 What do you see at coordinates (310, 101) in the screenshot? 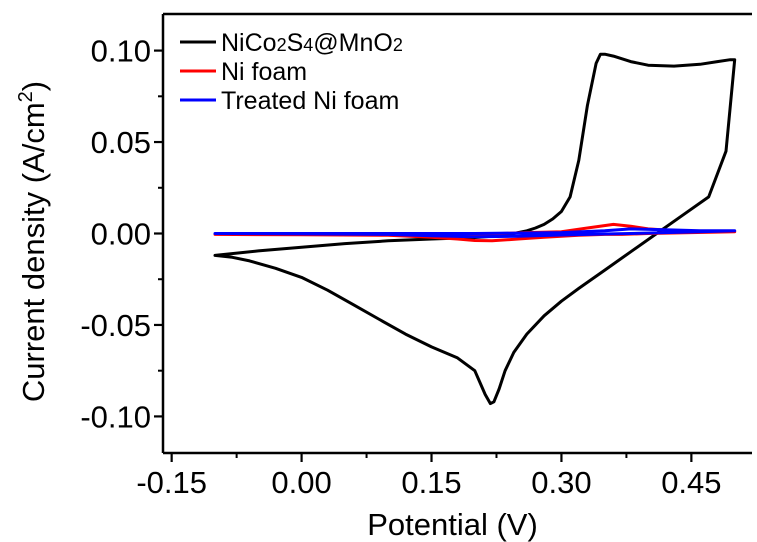
I see `legend-label-2: Treated Ni foam` at bounding box center [310, 101].